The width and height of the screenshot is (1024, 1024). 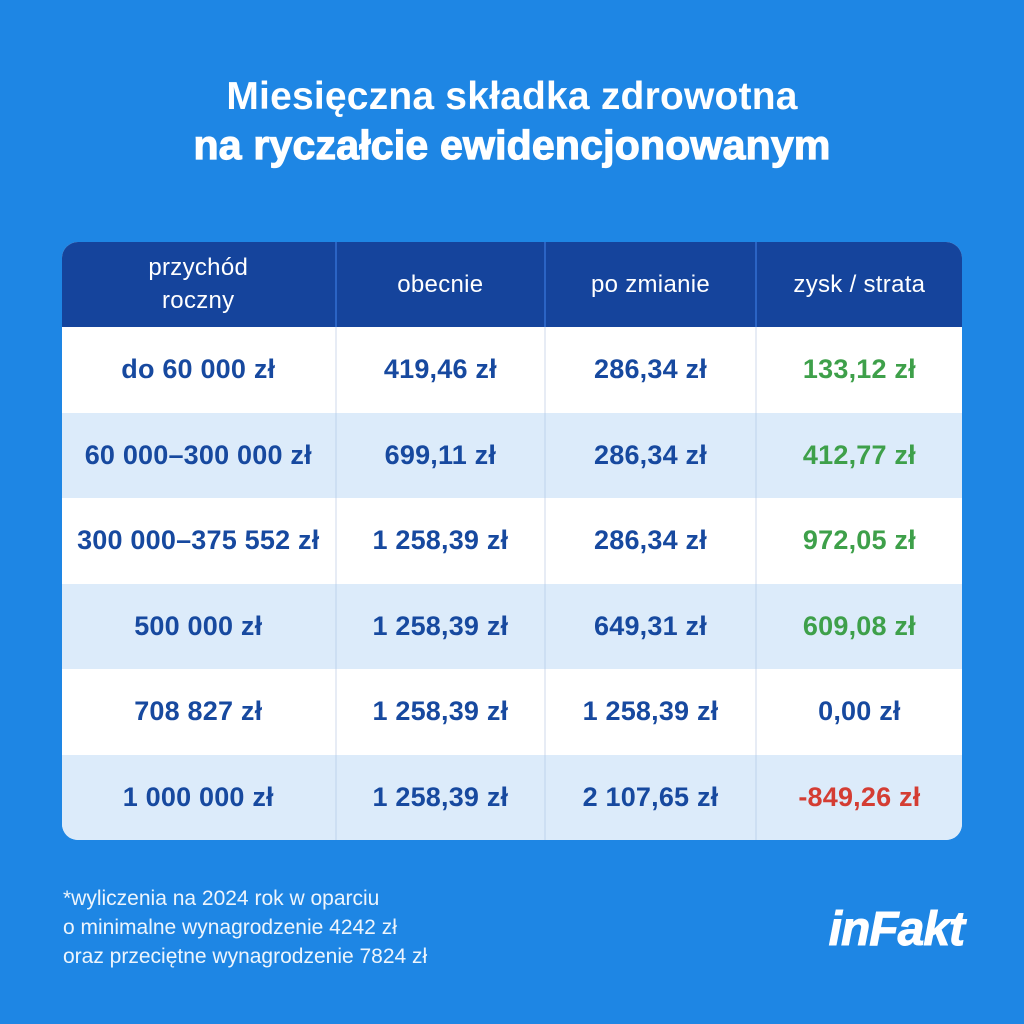 What do you see at coordinates (199, 712) in the screenshot?
I see `annual-income-cell: 708 827 zł` at bounding box center [199, 712].